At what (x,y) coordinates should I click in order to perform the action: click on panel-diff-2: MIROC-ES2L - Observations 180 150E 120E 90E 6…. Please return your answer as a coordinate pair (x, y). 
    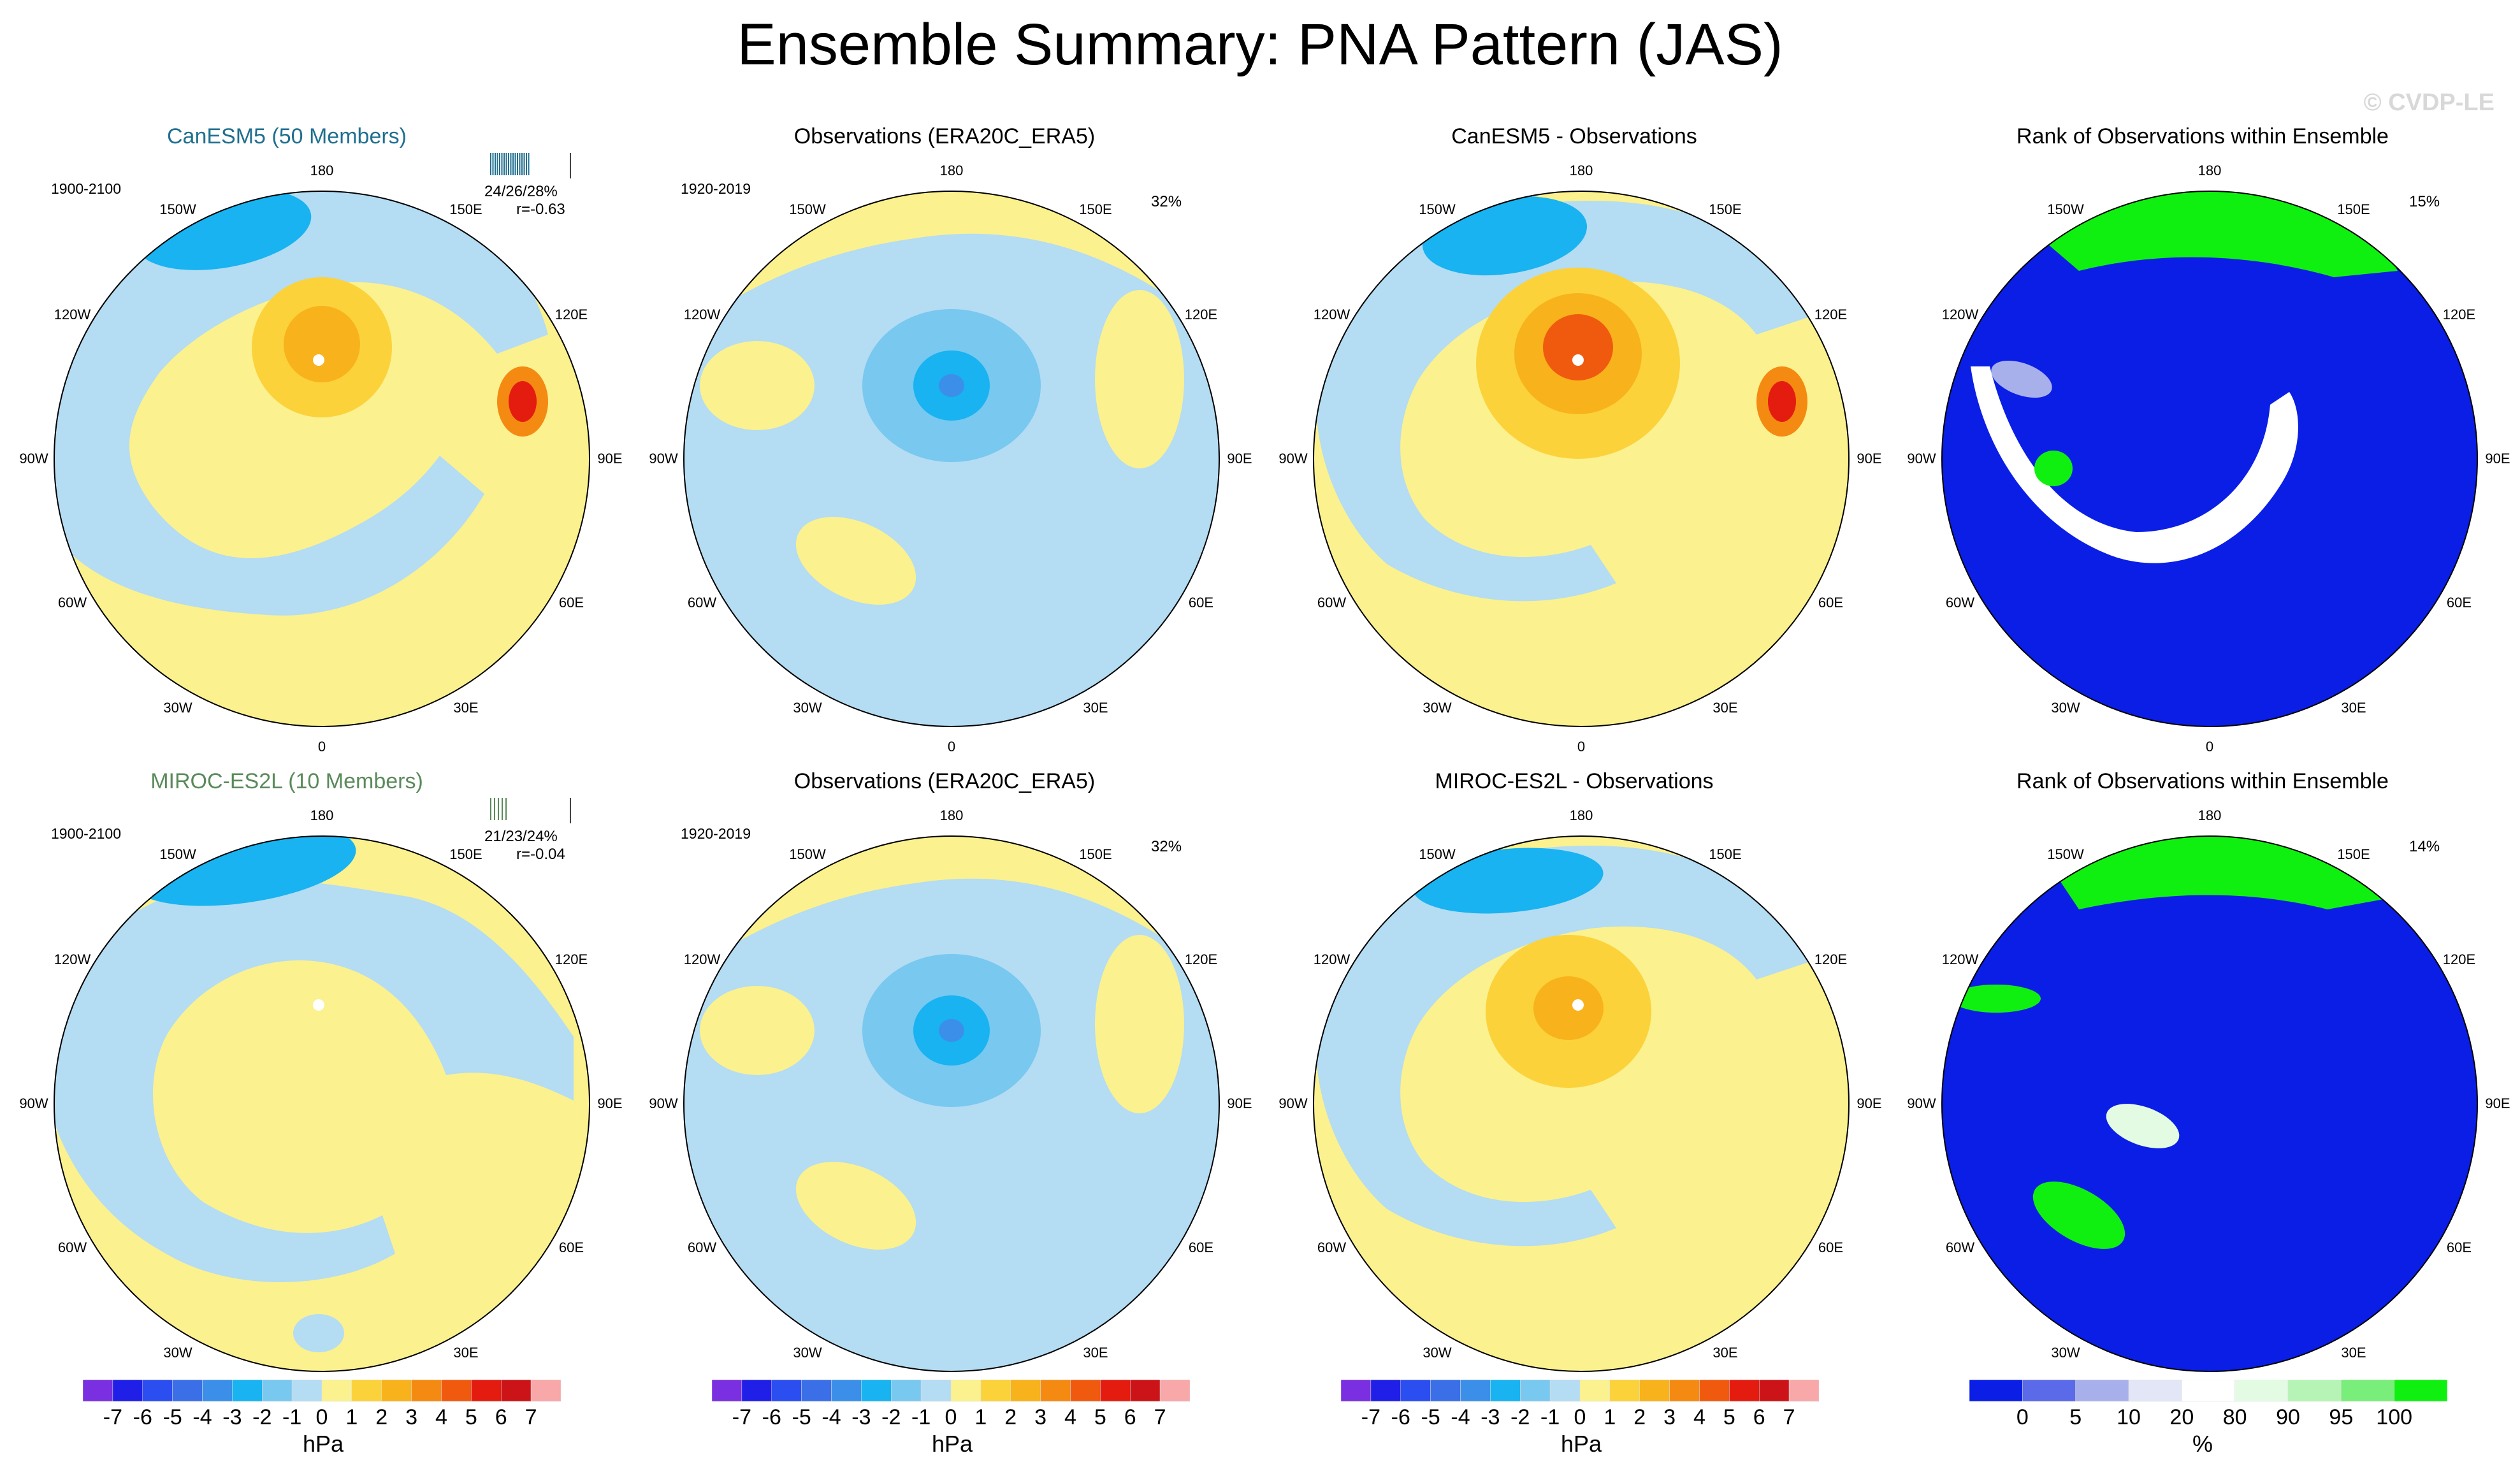
    Looking at the image, I should click on (1574, 1091).